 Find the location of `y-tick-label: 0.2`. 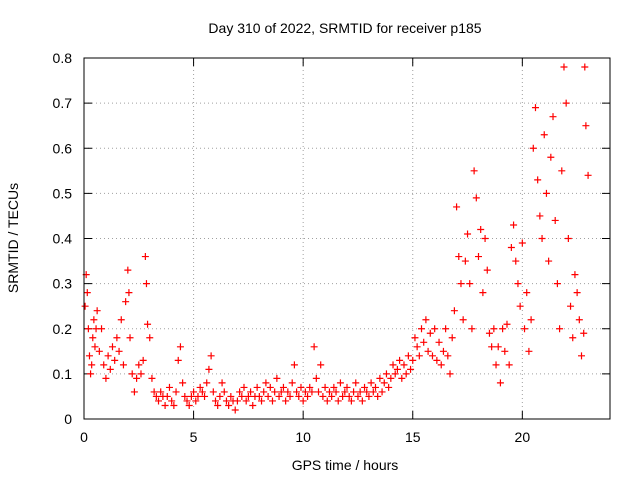

y-tick-label: 0.2 is located at coordinates (63, 329).